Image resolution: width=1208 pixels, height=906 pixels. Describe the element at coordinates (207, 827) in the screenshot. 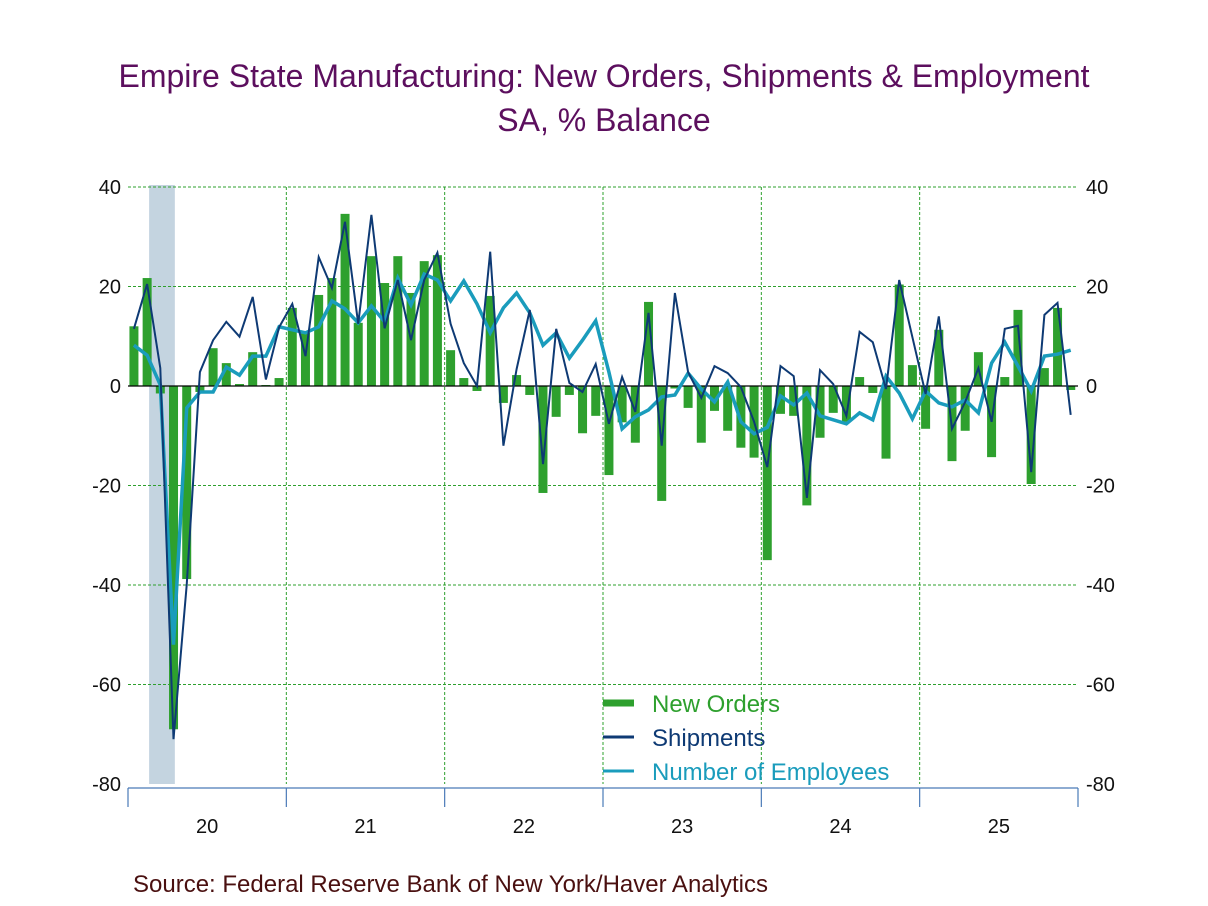

I see `x-tick-label: 20` at that location.